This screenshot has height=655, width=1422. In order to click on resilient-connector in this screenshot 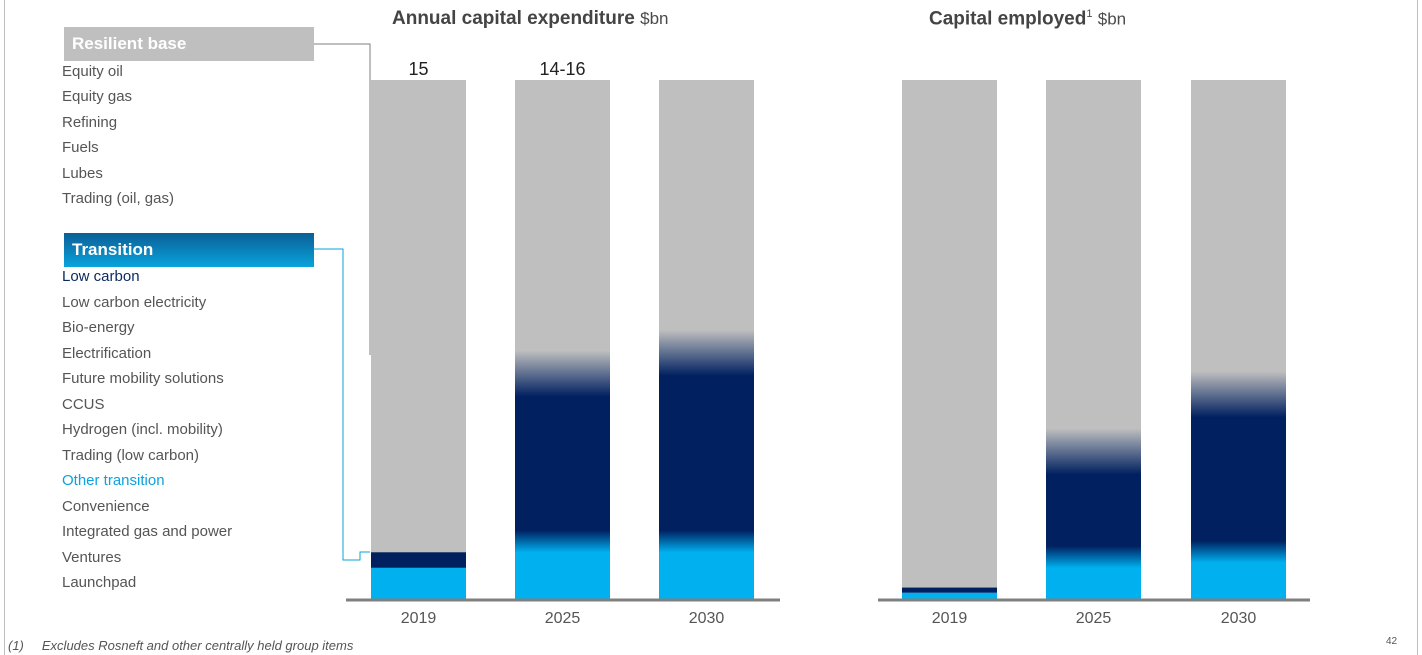, I will do `click(342, 199)`.